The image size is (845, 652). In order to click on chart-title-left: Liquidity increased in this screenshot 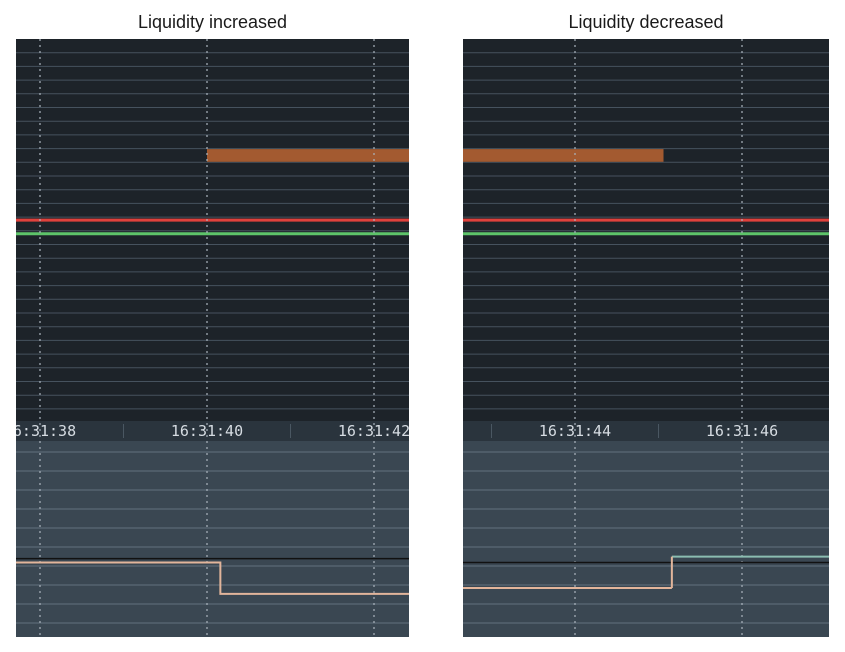, I will do `click(212, 22)`.